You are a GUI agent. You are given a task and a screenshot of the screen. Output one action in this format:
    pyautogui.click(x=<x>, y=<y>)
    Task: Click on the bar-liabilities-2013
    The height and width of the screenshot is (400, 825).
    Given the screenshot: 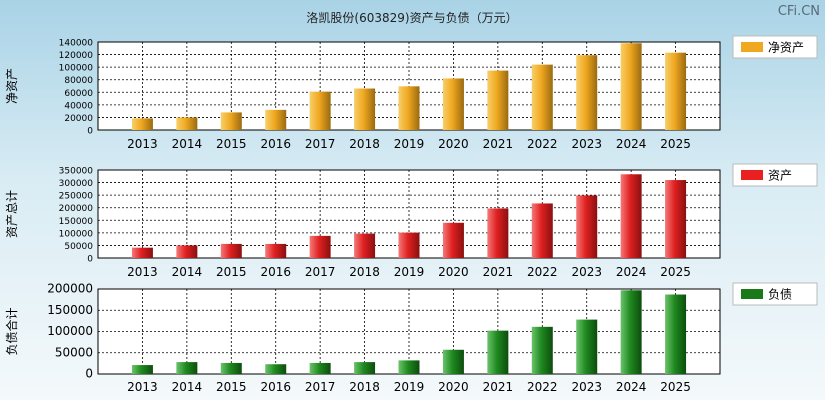 What is the action you would take?
    pyautogui.click(x=142, y=369)
    